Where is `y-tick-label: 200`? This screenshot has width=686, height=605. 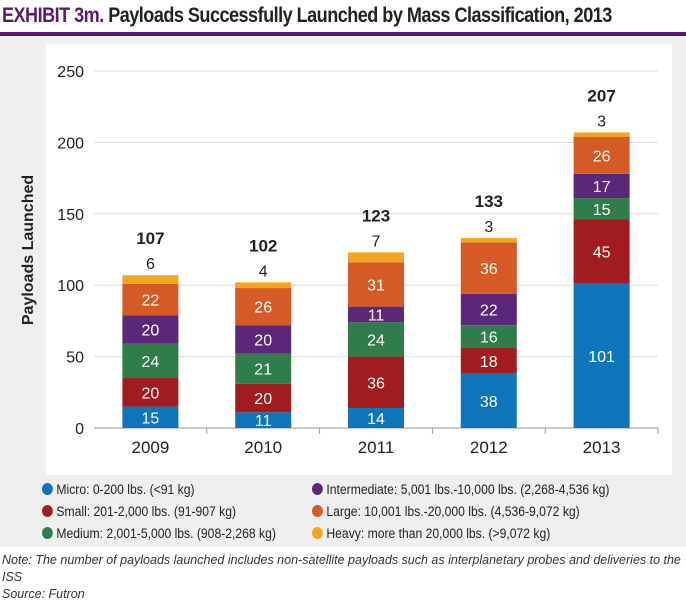
y-tick-label: 200 is located at coordinates (70, 143).